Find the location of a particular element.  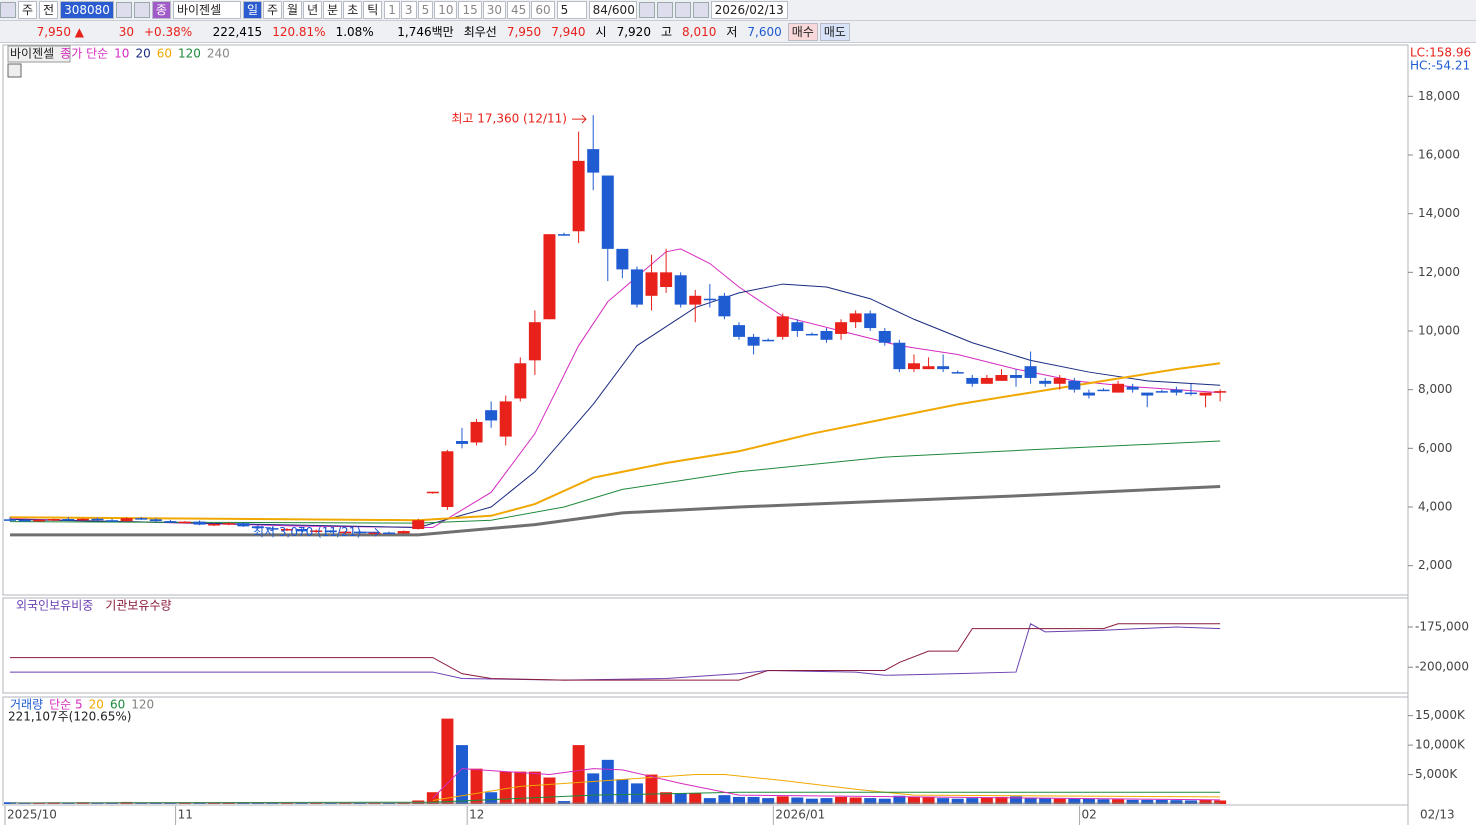

interval-button: 15 is located at coordinates (470, 10).